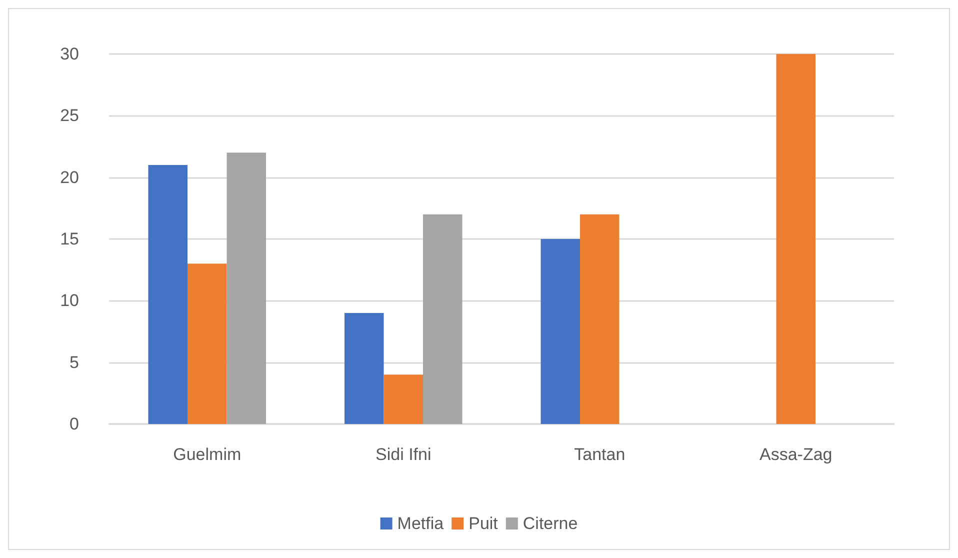 The height and width of the screenshot is (558, 958). Describe the element at coordinates (74, 424) in the screenshot. I see `y-tick-label: 0` at that location.